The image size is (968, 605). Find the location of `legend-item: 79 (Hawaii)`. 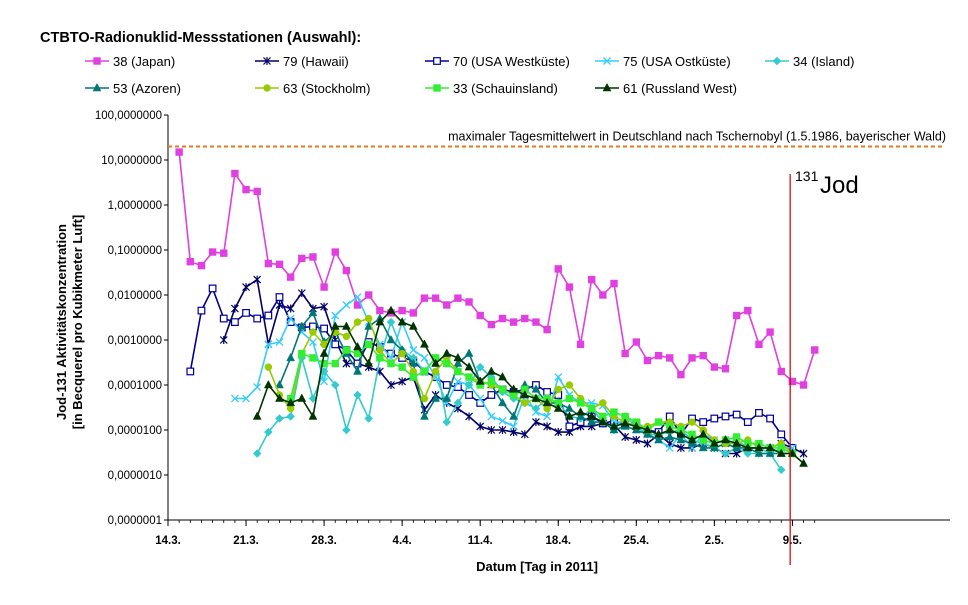

legend-item: 79 (Hawaii) is located at coordinates (302, 61).